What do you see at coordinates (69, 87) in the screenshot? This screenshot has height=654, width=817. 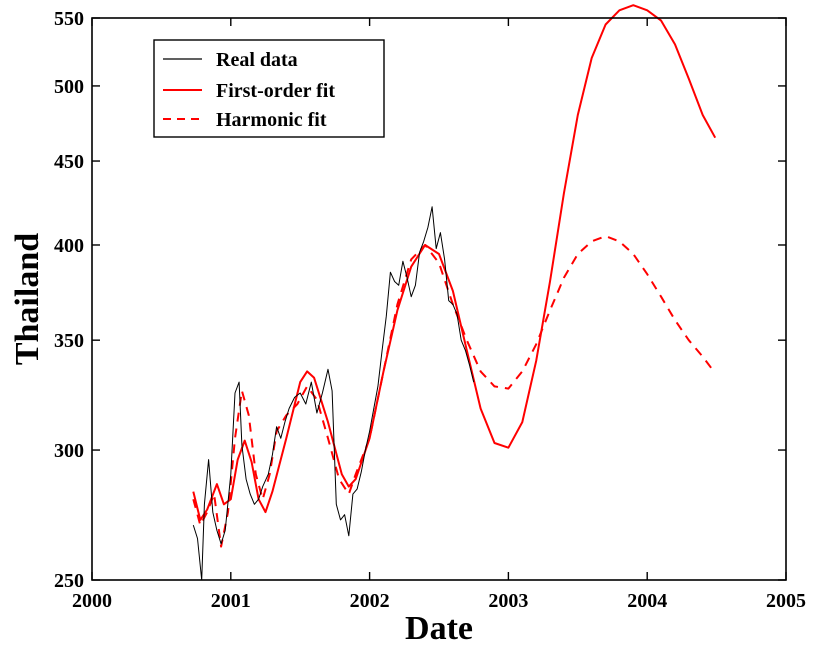 I see `y-tick-label: 500` at bounding box center [69, 87].